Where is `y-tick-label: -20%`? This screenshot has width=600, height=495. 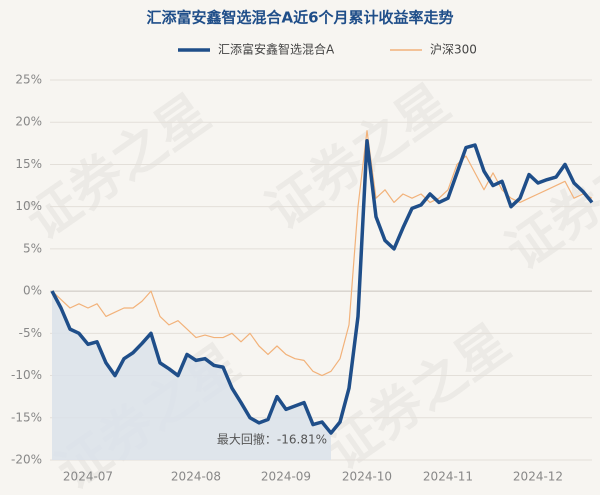 y-tick-label: -20% is located at coordinates (26, 460).